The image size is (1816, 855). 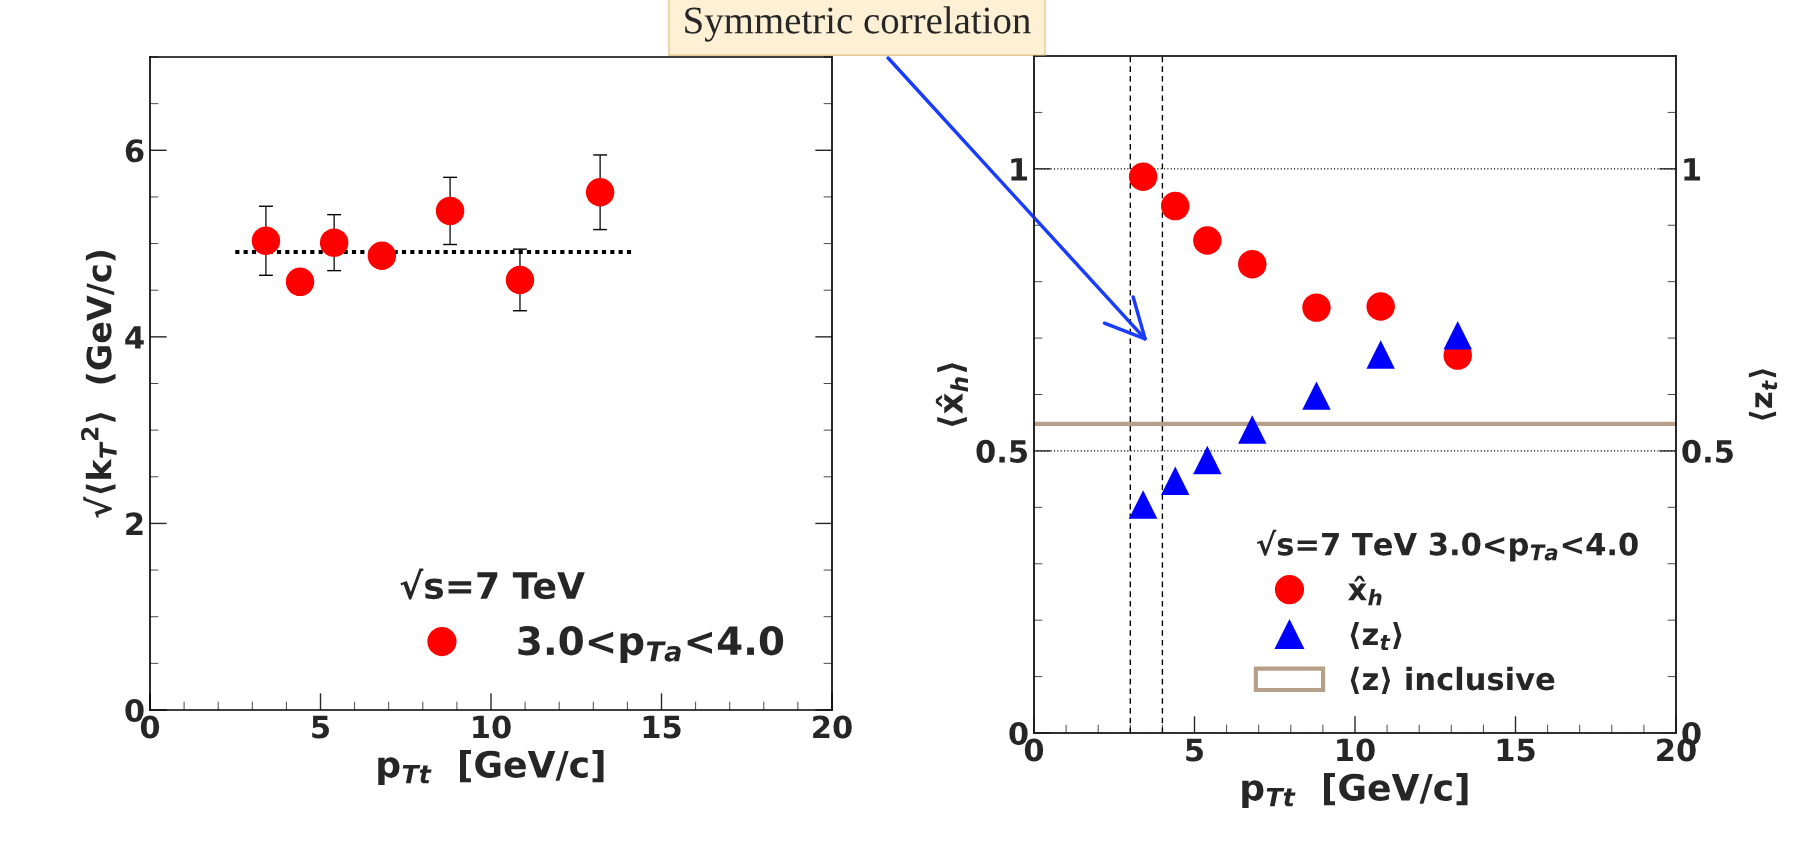 What do you see at coordinates (1707, 451) in the screenshot?
I see `y2-tick-label: 0.5` at bounding box center [1707, 451].